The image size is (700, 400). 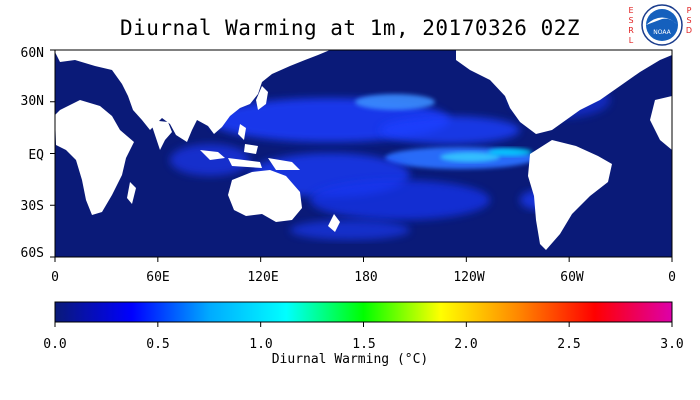 What do you see at coordinates (231, 156) in the screenshot?
I see `indonesia-land` at bounding box center [231, 156].